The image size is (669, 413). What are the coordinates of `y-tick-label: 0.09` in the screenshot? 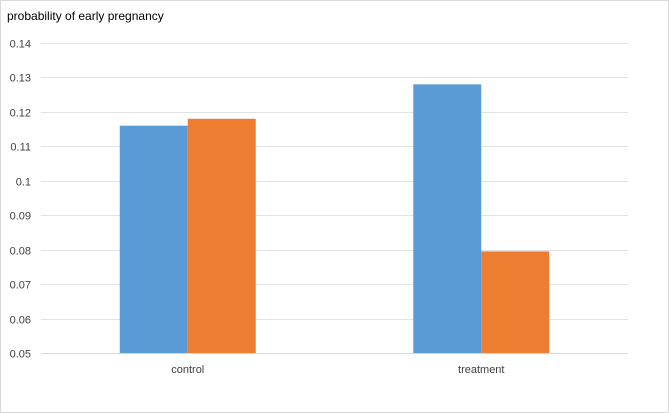 It's located at (20, 217).